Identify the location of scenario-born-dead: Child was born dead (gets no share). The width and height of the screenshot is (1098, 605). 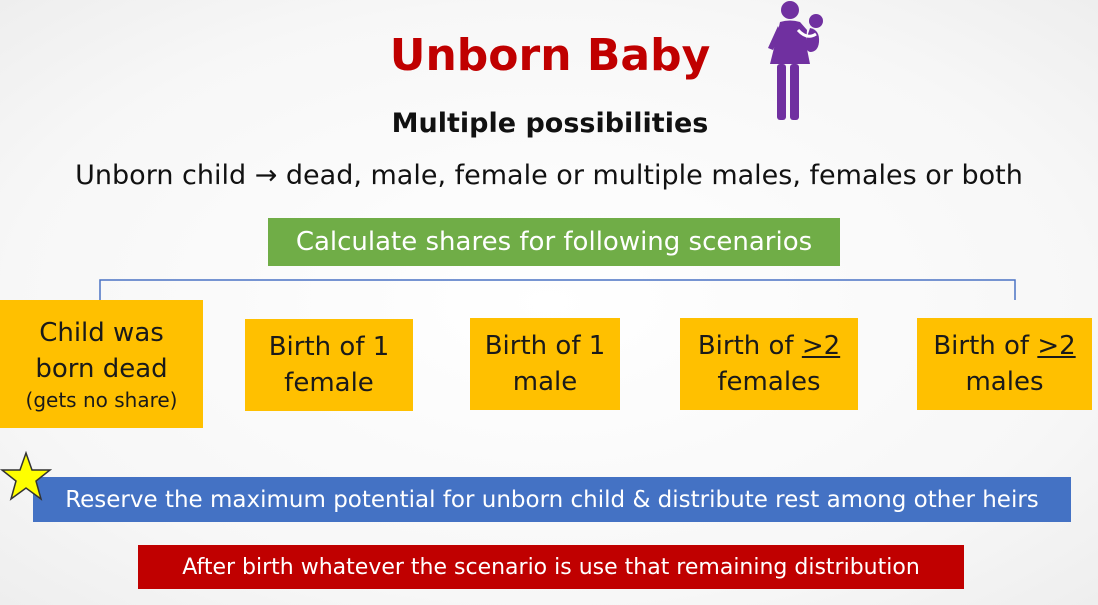
(101, 364).